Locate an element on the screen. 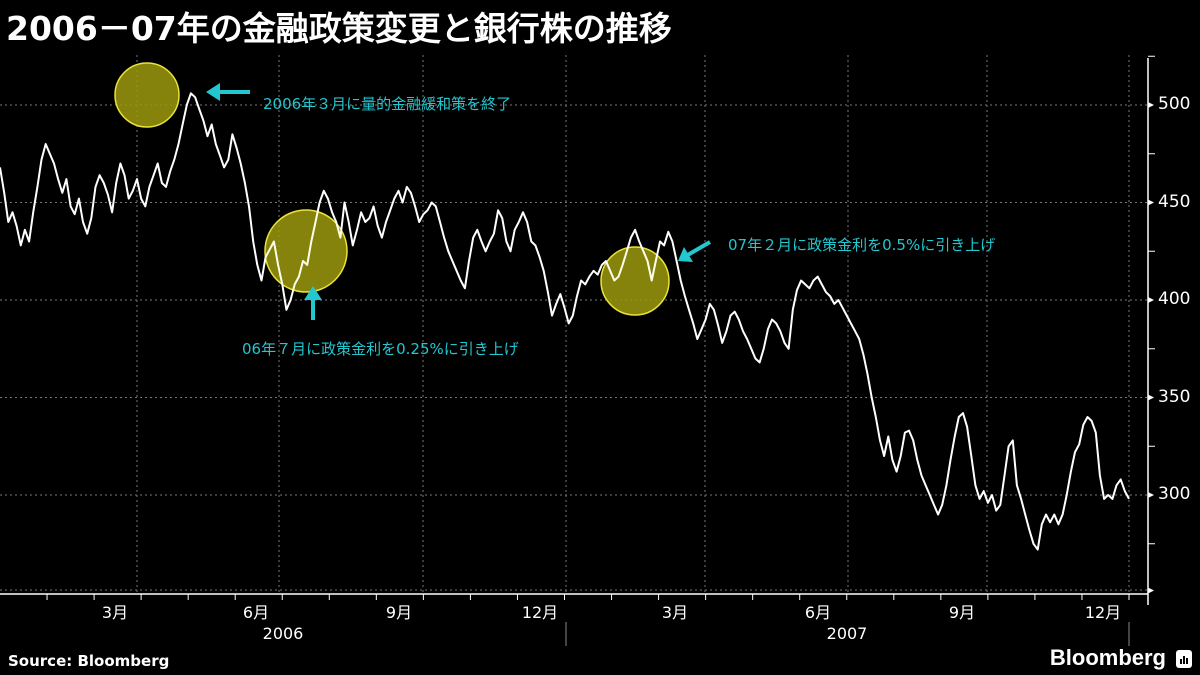 The image size is (1200, 675). annotation-rate-hike-05: 07年２月に政策金利を0.5%に引き上げ is located at coordinates (862, 245).